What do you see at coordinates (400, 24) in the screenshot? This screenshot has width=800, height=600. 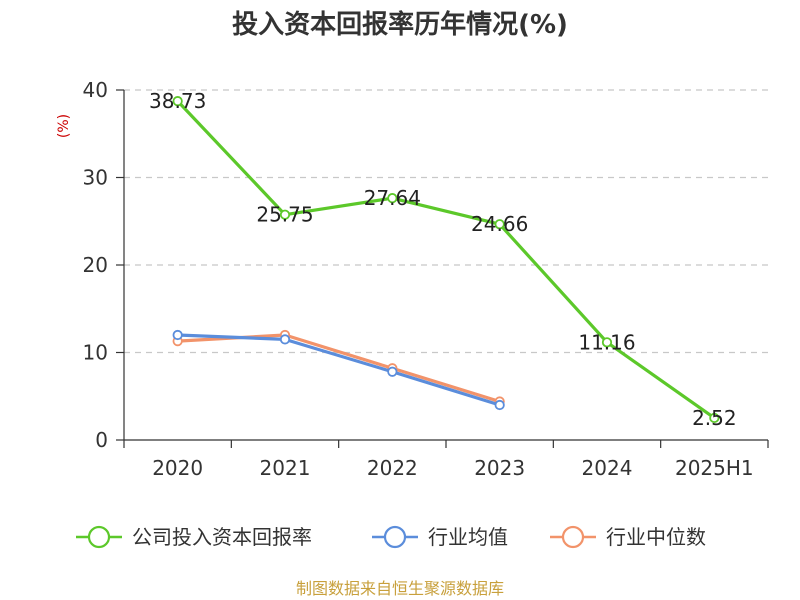 I see `chart-title: 投入资本回报率历年情况(%)` at bounding box center [400, 24].